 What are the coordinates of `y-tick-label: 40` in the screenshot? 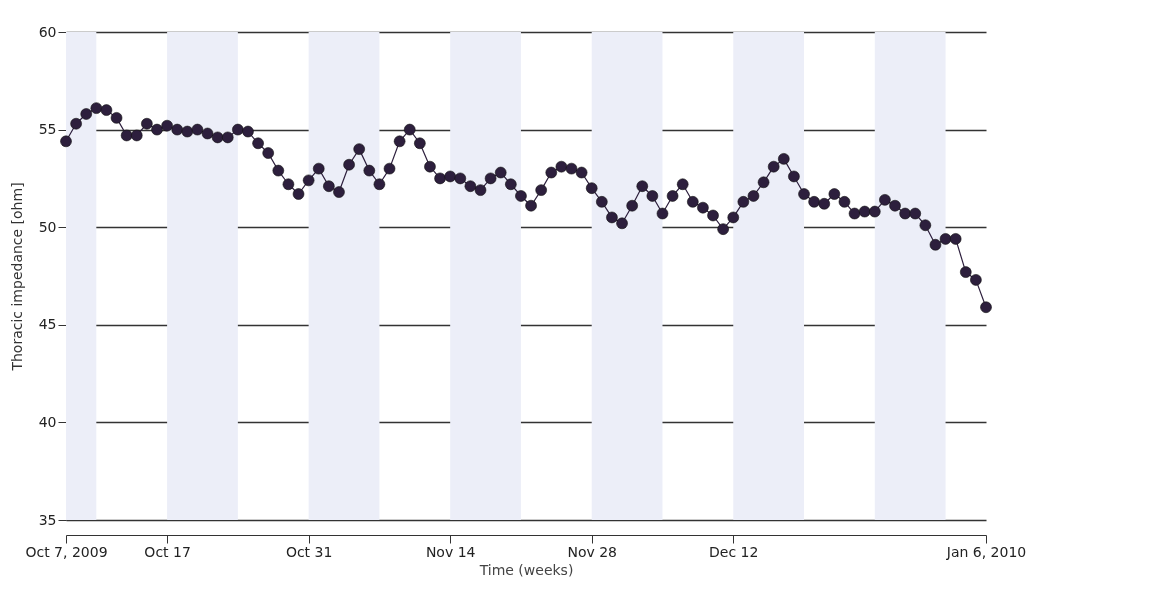 It's located at (47, 421).